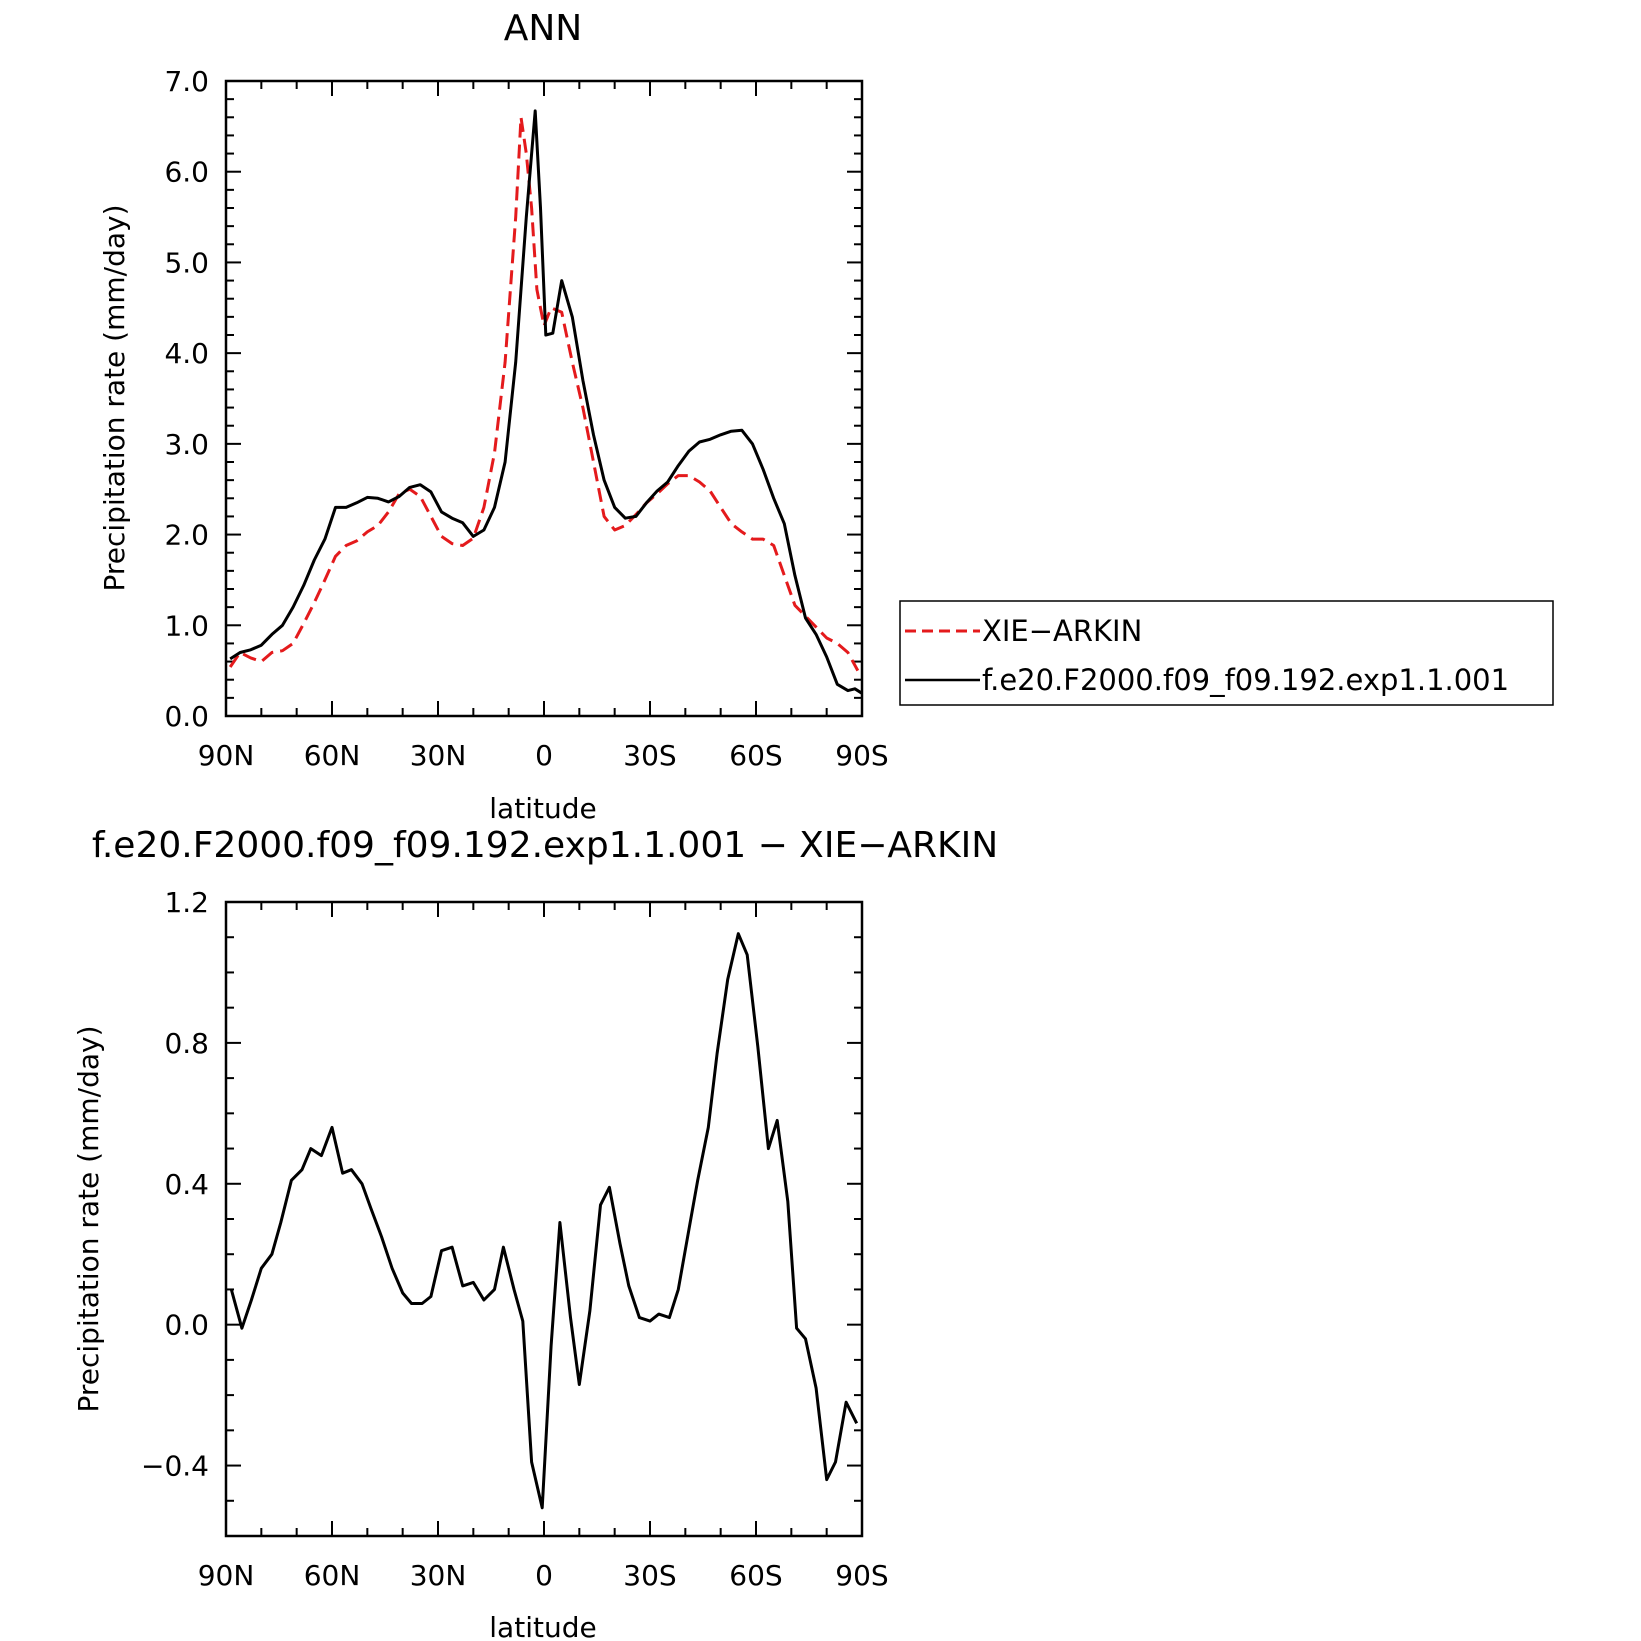 Image resolution: width=1641 pixels, height=1641 pixels. I want to click on top-y-tick-label-6-0: 6.0, so click(186, 172).